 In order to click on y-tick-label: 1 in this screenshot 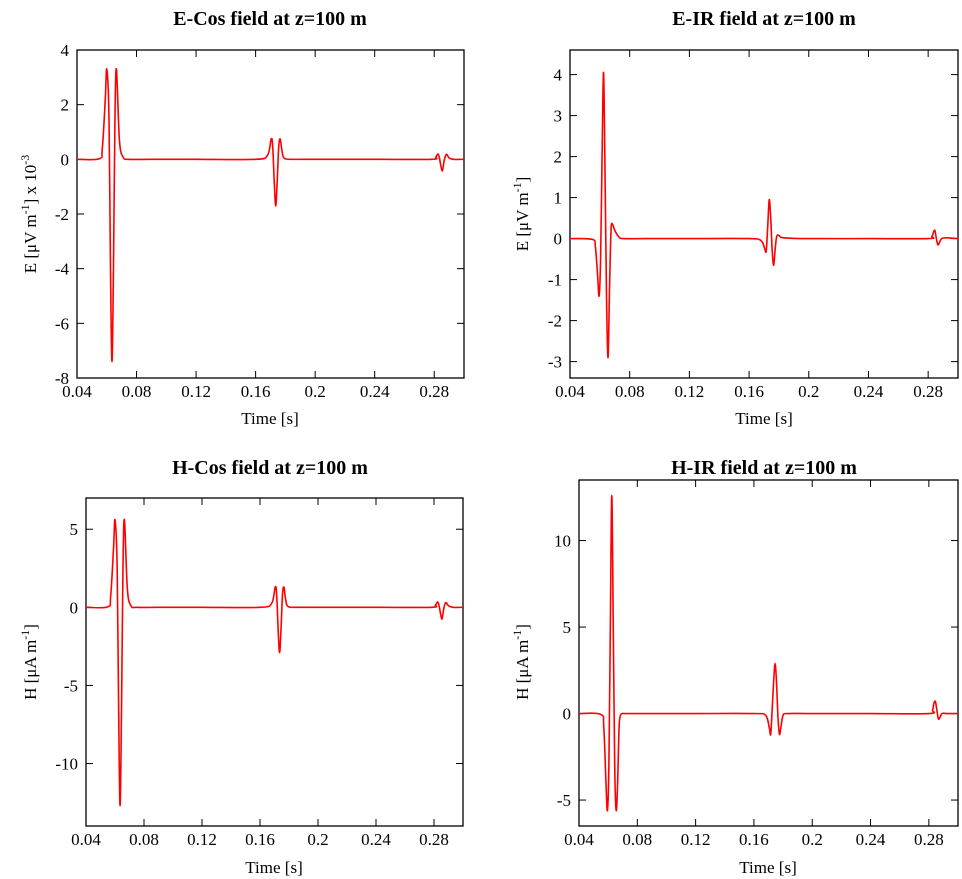, I will do `click(558, 198)`.